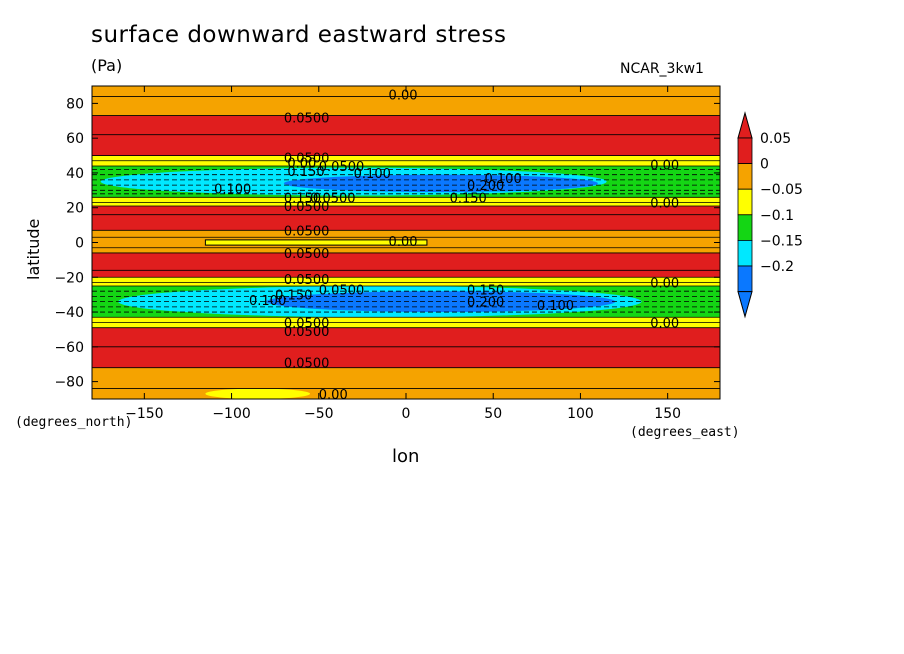 This screenshot has width=904, height=654. Describe the element at coordinates (316, 242) in the screenshot. I see `fill-yellow-equator` at that location.